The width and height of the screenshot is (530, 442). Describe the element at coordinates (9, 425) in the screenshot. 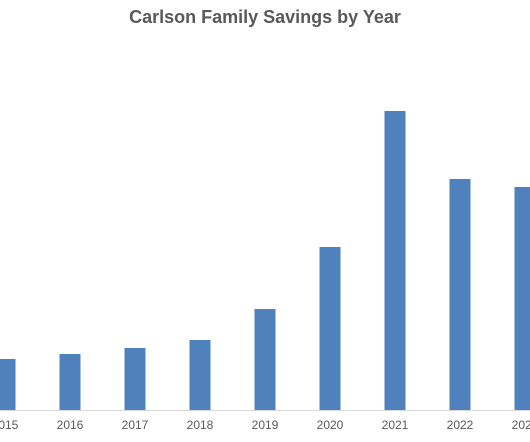

I see `x-tick-label: 2015` at that location.